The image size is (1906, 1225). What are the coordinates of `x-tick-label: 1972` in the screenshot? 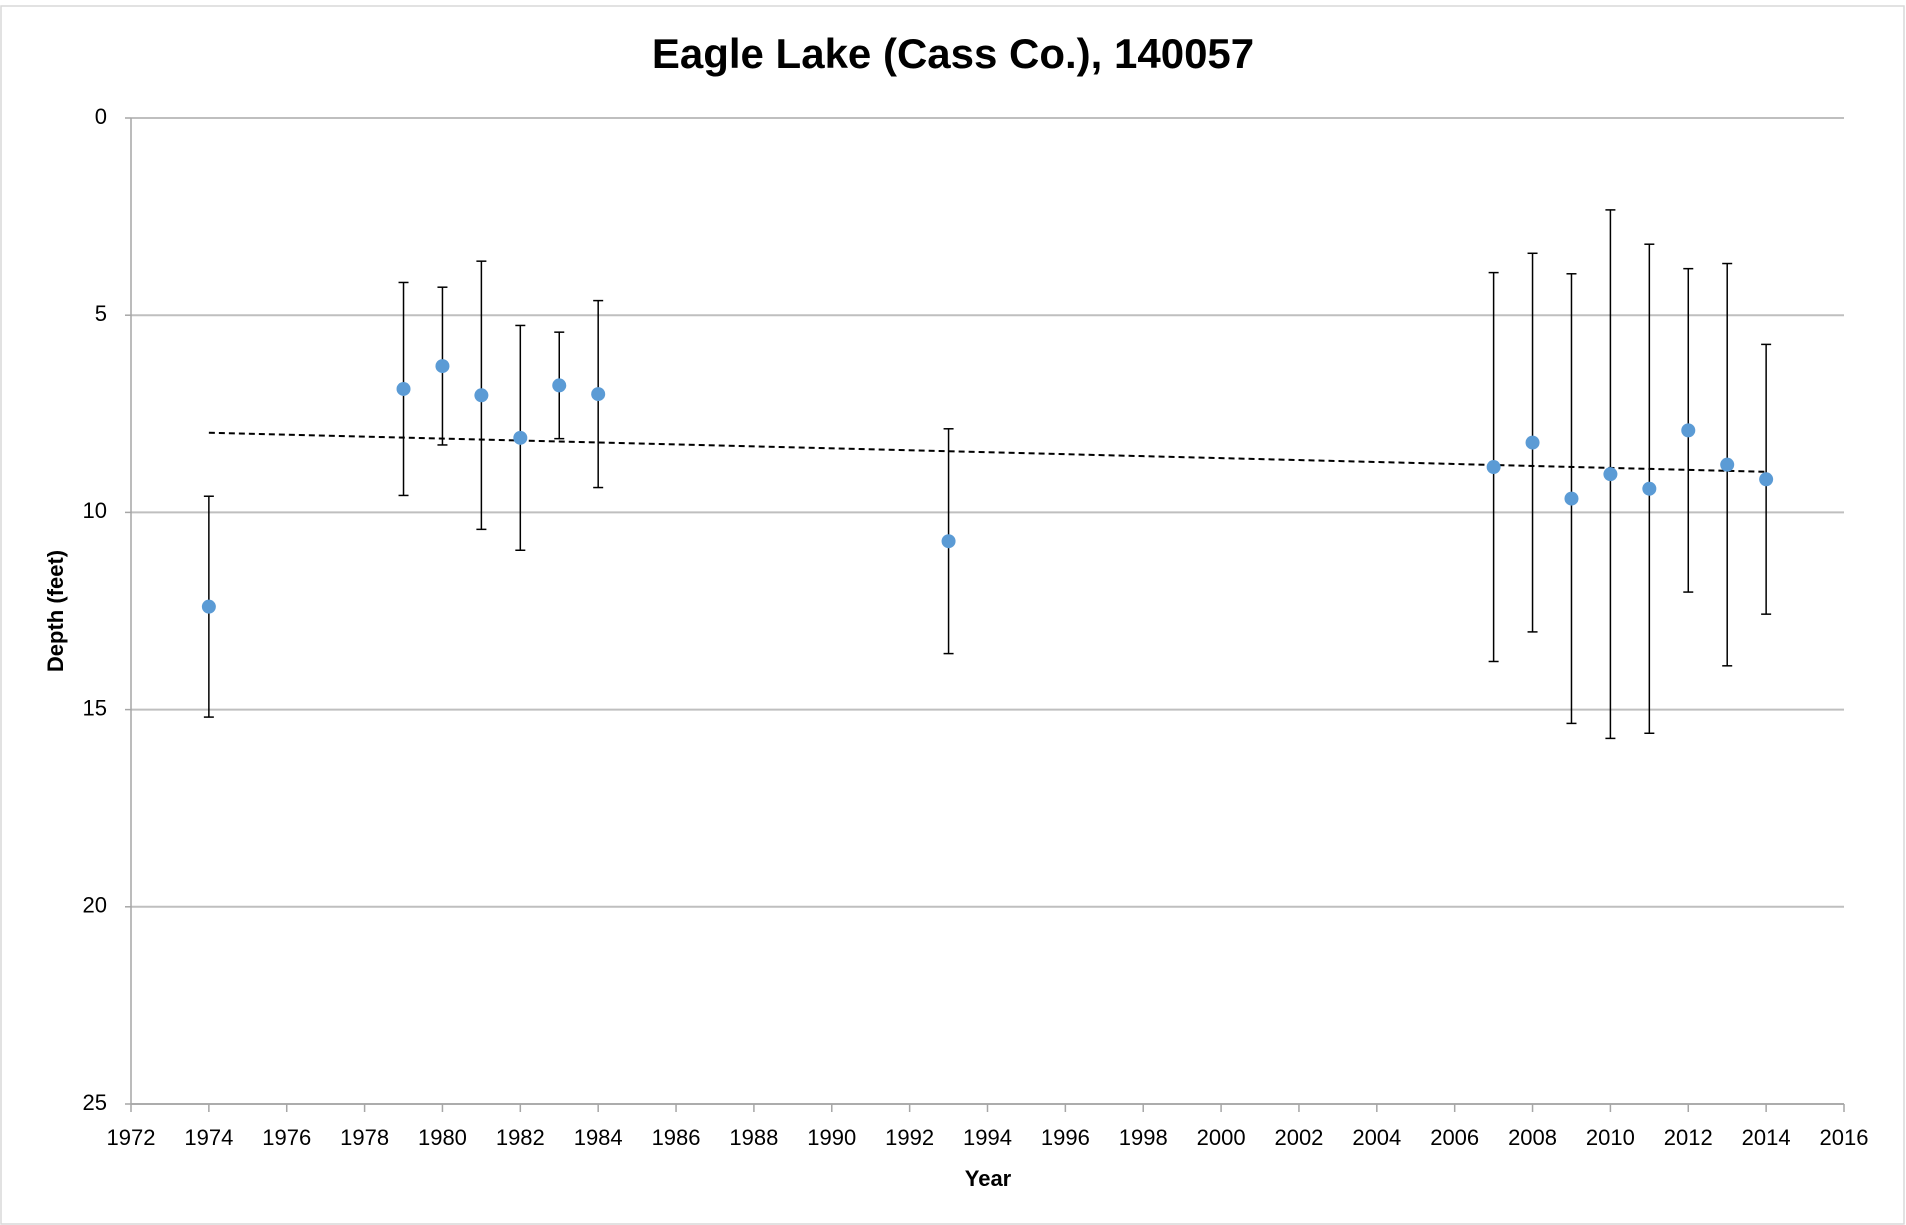 It's located at (131, 1137).